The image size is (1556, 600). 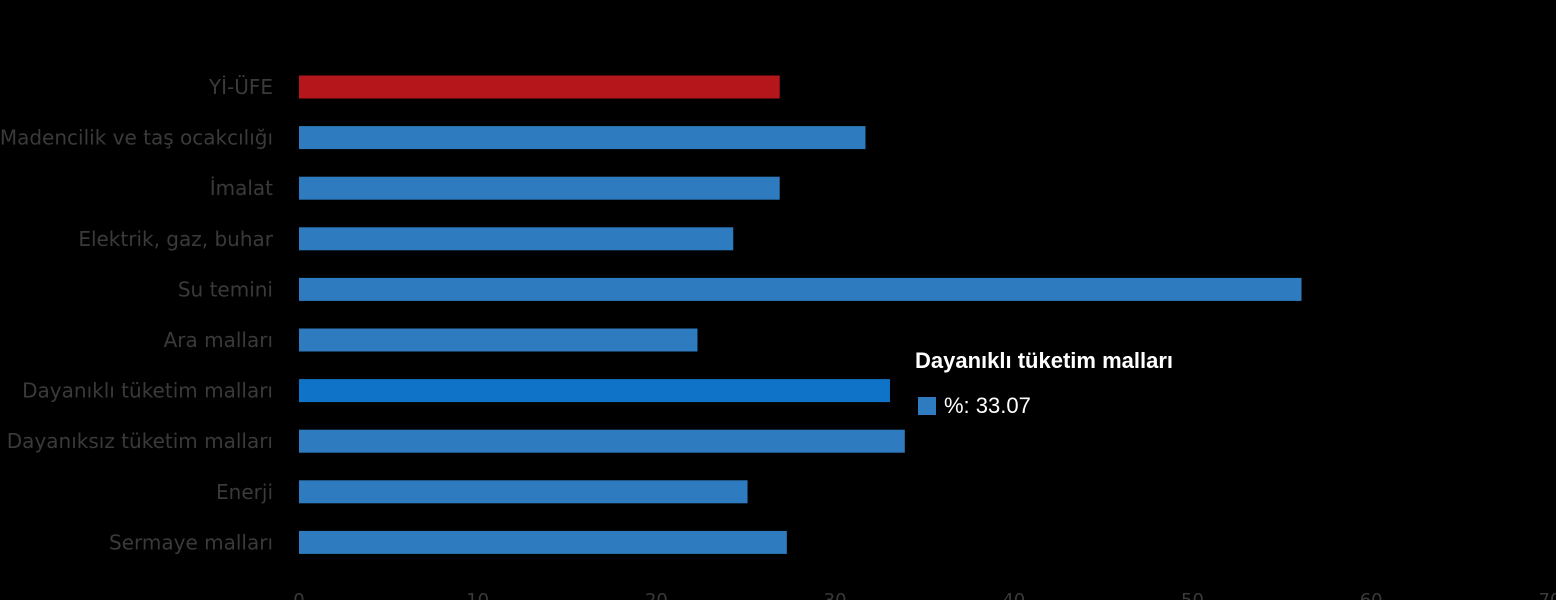 What do you see at coordinates (656, 595) in the screenshot?
I see `x-tick-label: 20` at bounding box center [656, 595].